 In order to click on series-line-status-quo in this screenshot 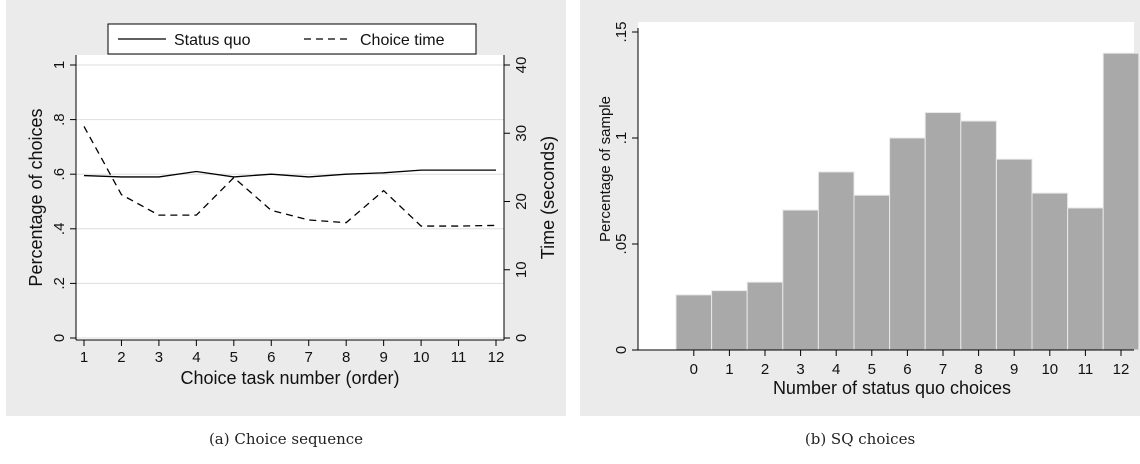, I will do `click(289, 173)`.